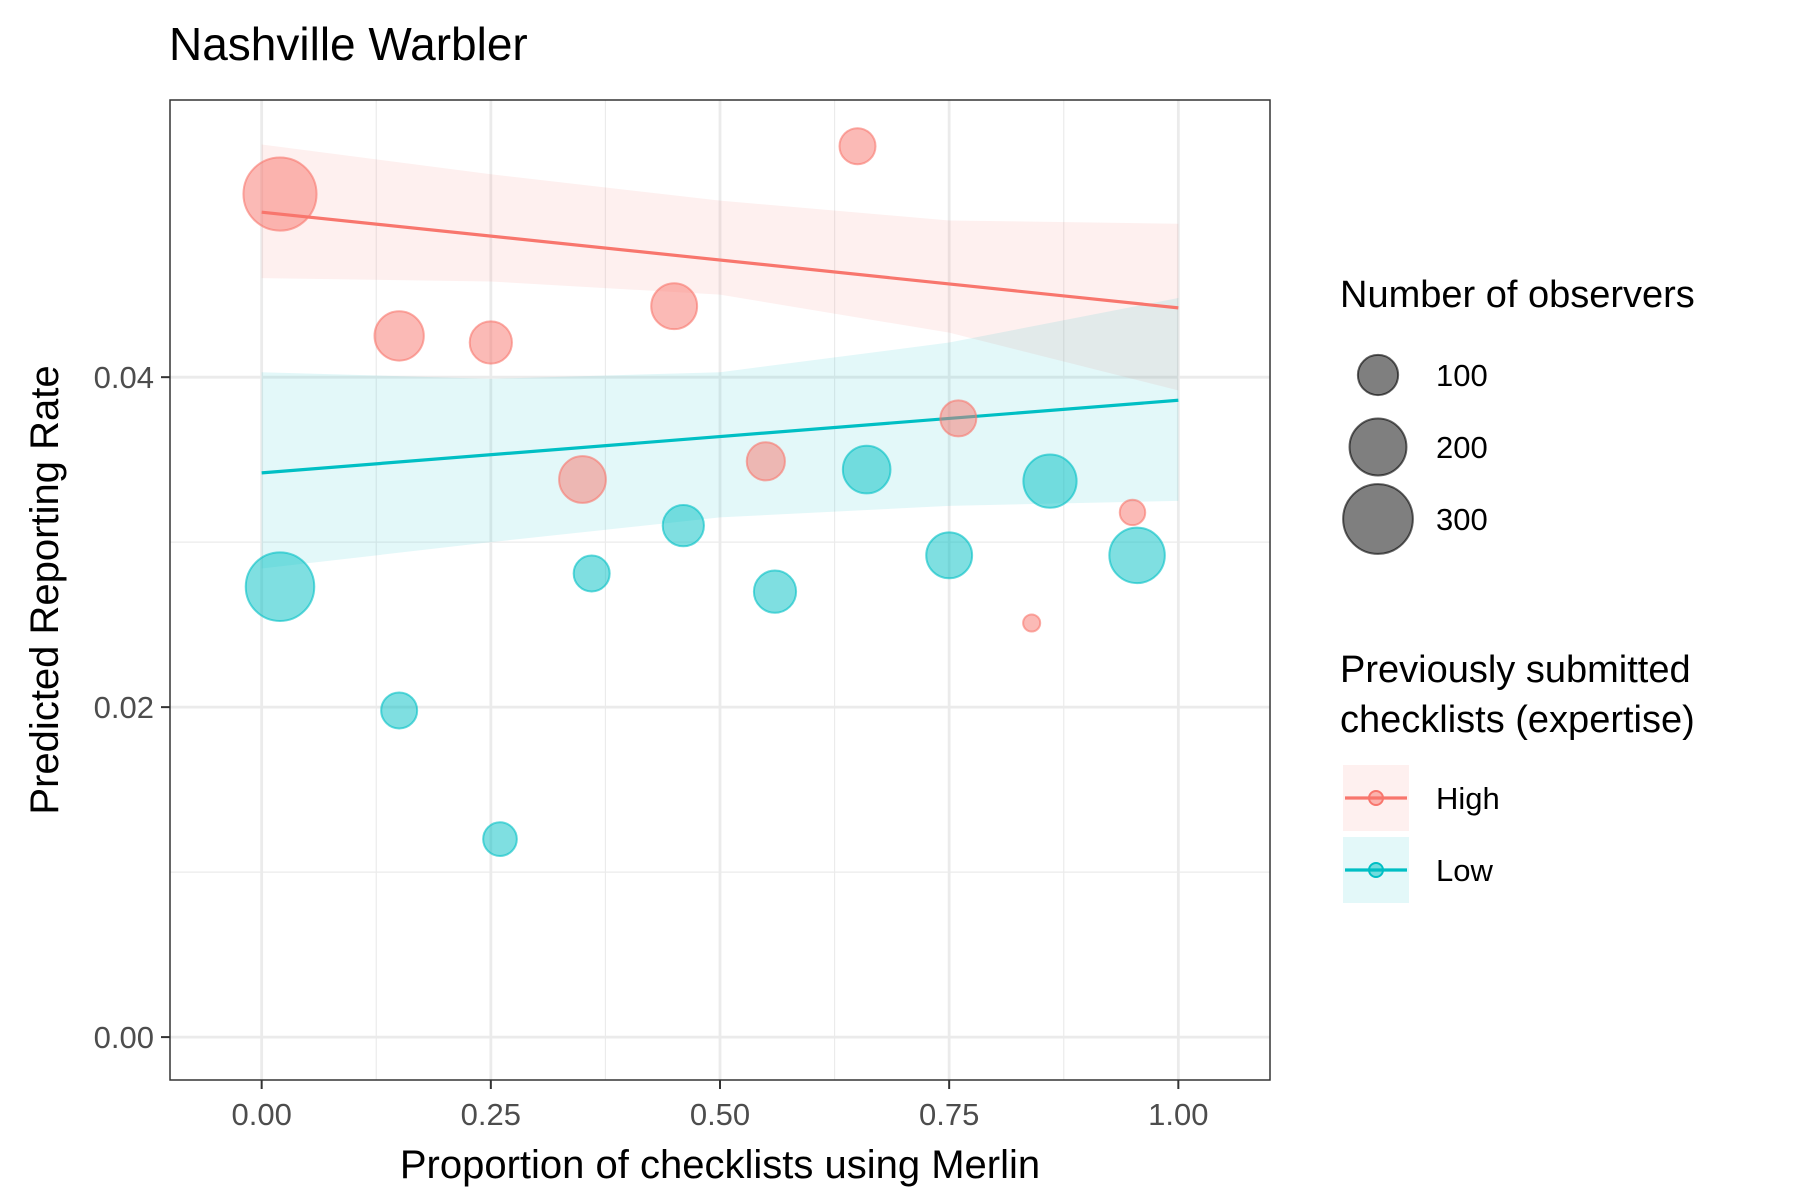 This screenshot has width=1800, height=1200. I want to click on y-tick-label: 0.04, so click(124, 377).